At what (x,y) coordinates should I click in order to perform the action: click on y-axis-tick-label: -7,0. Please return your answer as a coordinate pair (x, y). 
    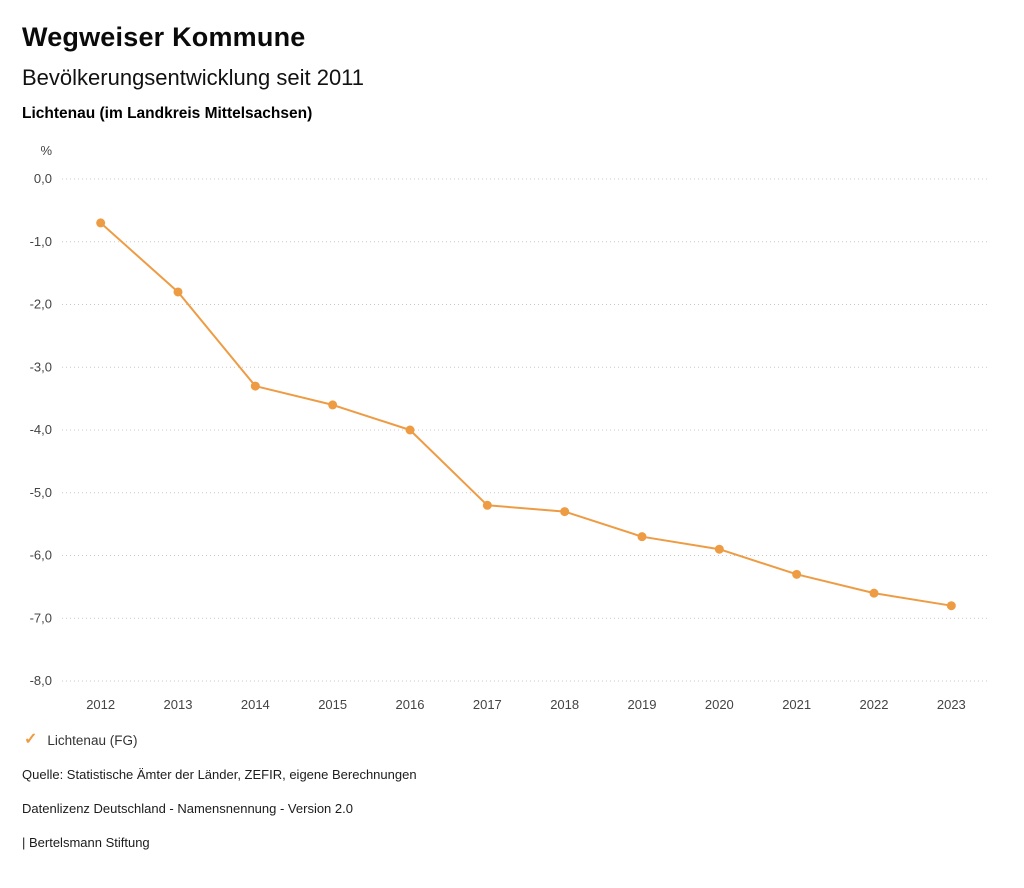
    Looking at the image, I should click on (41, 617).